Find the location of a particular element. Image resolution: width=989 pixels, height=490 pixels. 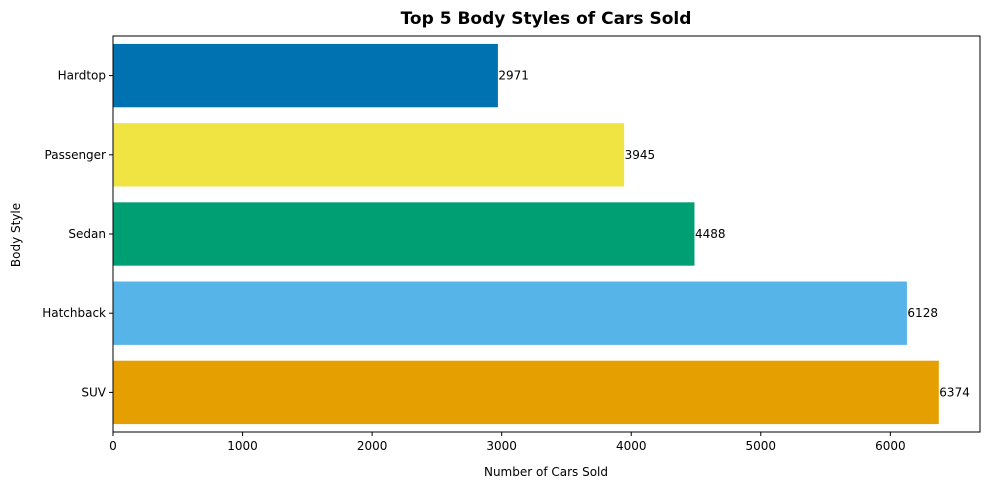

data-label-passenger: 3945 is located at coordinates (640, 155).